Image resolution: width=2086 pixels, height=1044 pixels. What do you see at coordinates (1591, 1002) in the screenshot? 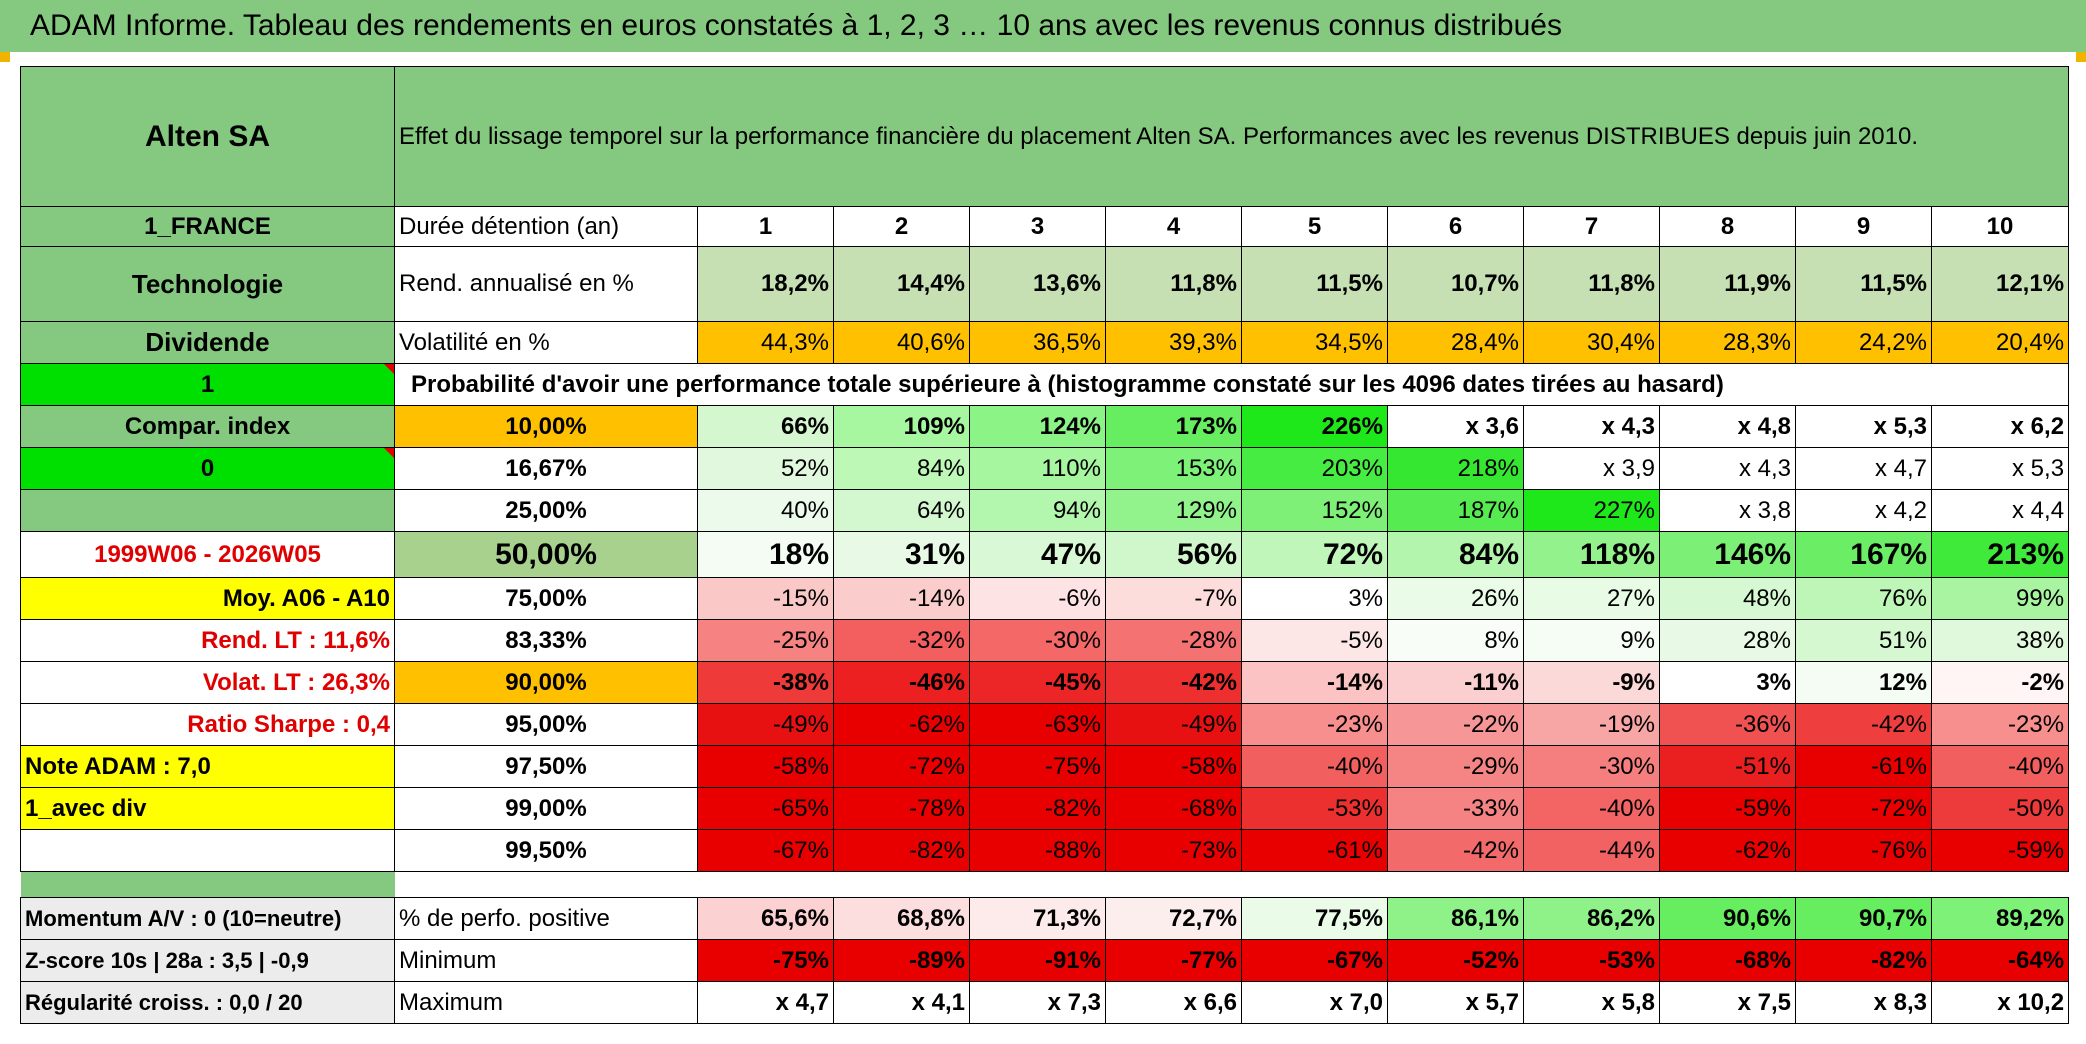
I see `summary-value: x 5,8` at bounding box center [1591, 1002].